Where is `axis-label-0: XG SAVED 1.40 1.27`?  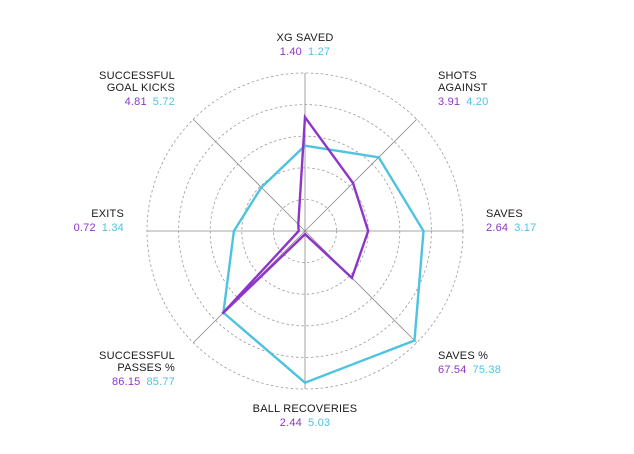 axis-label-0: XG SAVED 1.40 1.27 is located at coordinates (304, 45).